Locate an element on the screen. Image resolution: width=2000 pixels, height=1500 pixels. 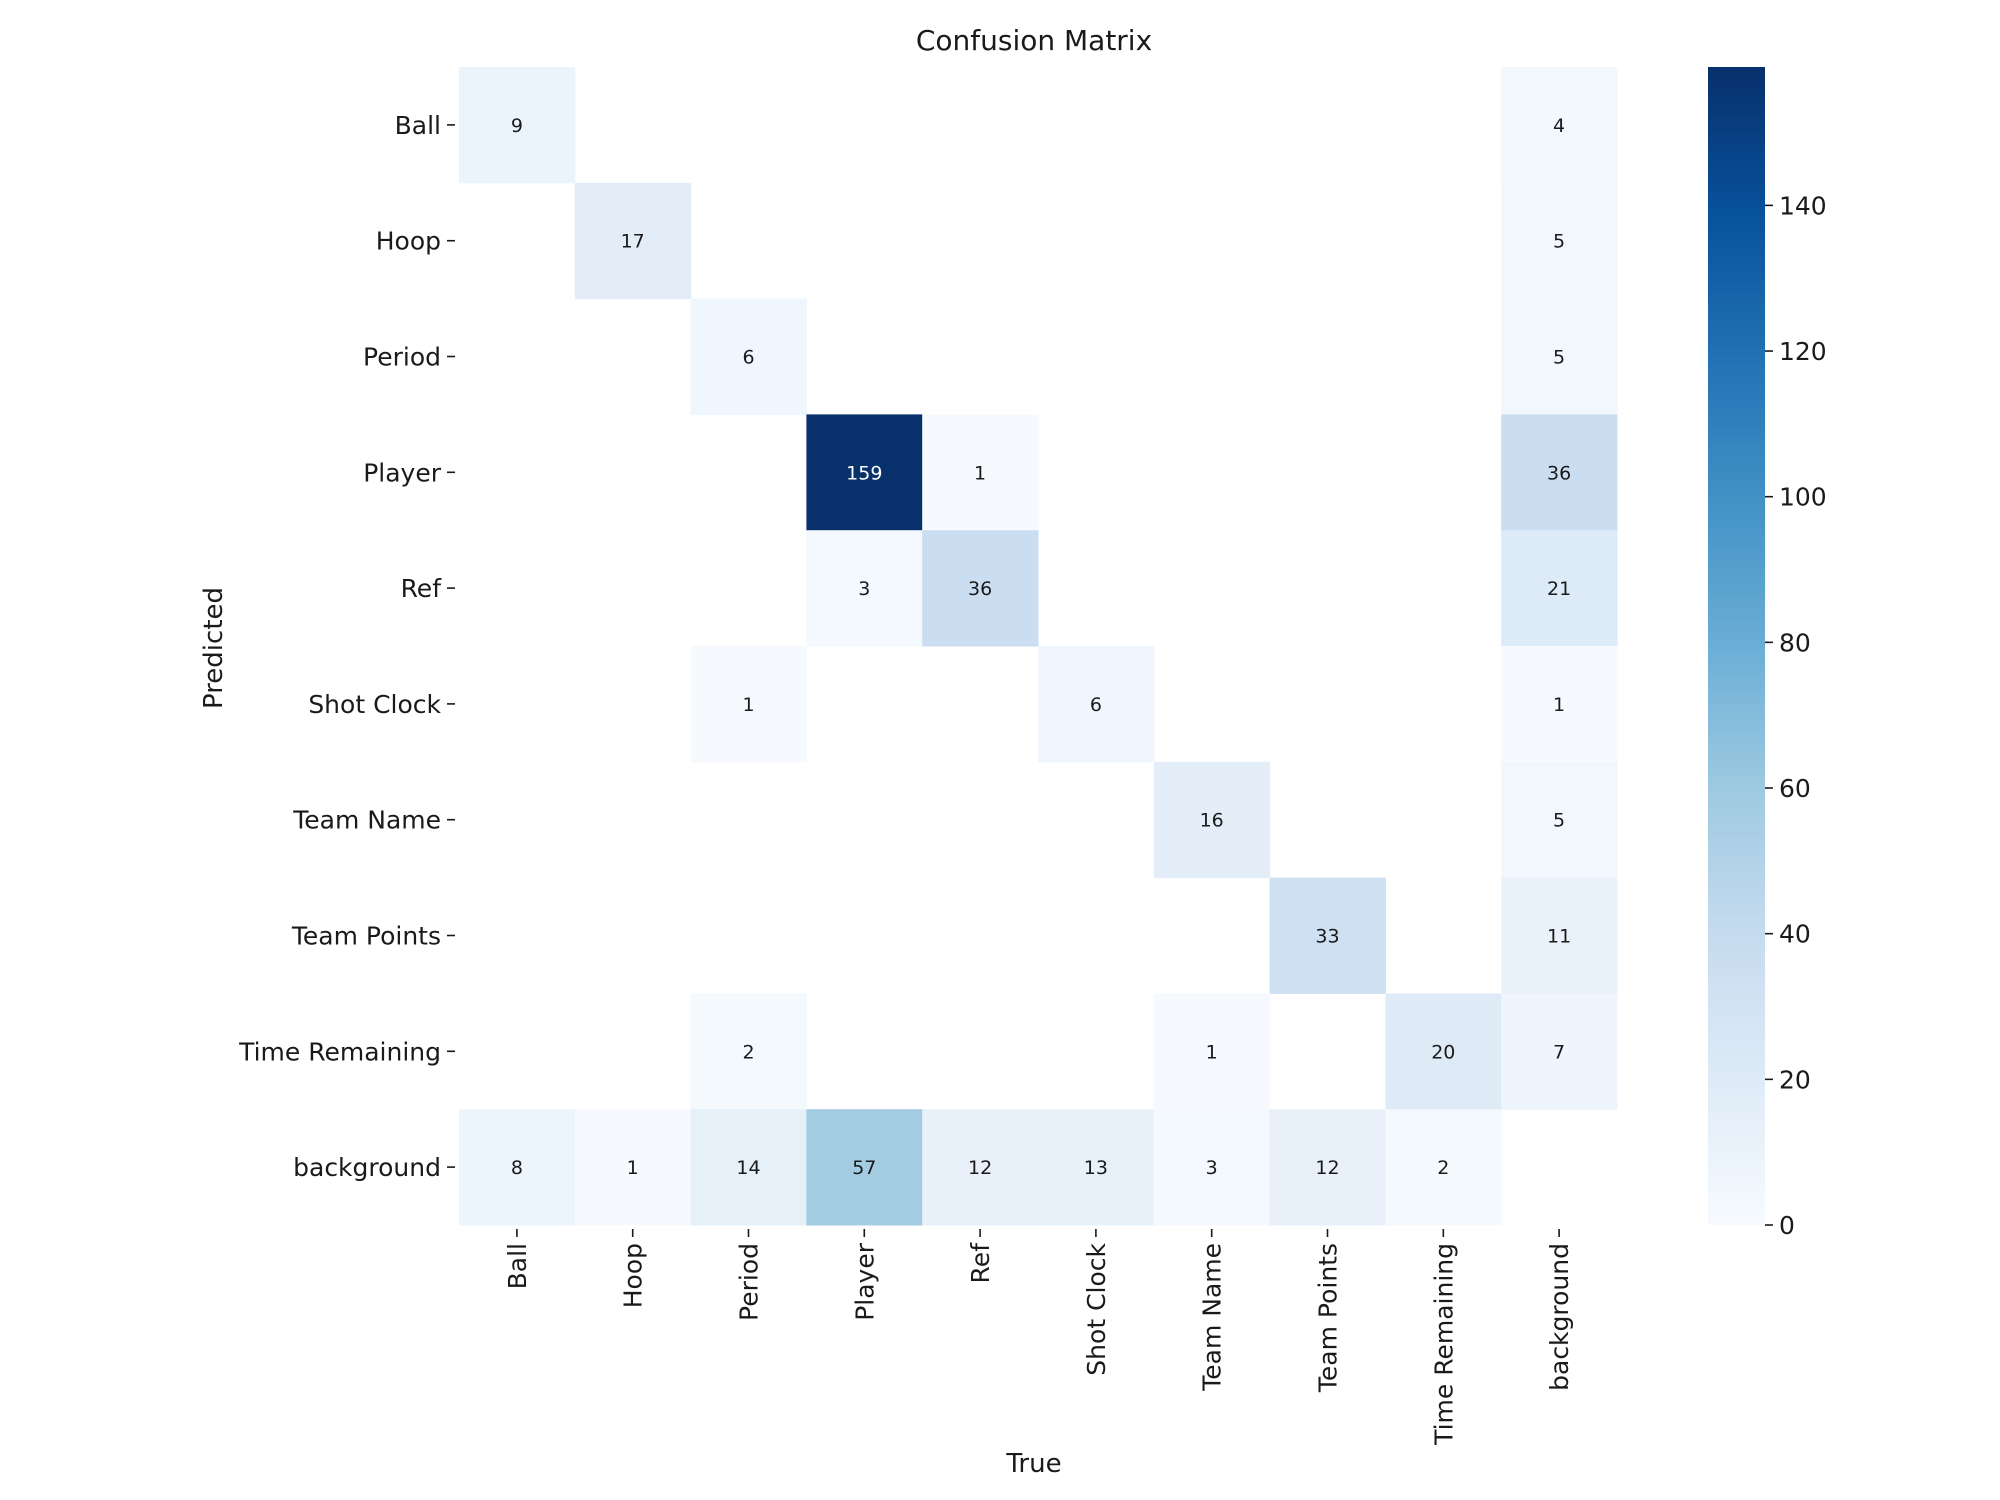
x-tick-label-ball: Ball is located at coordinates (517, 1266).